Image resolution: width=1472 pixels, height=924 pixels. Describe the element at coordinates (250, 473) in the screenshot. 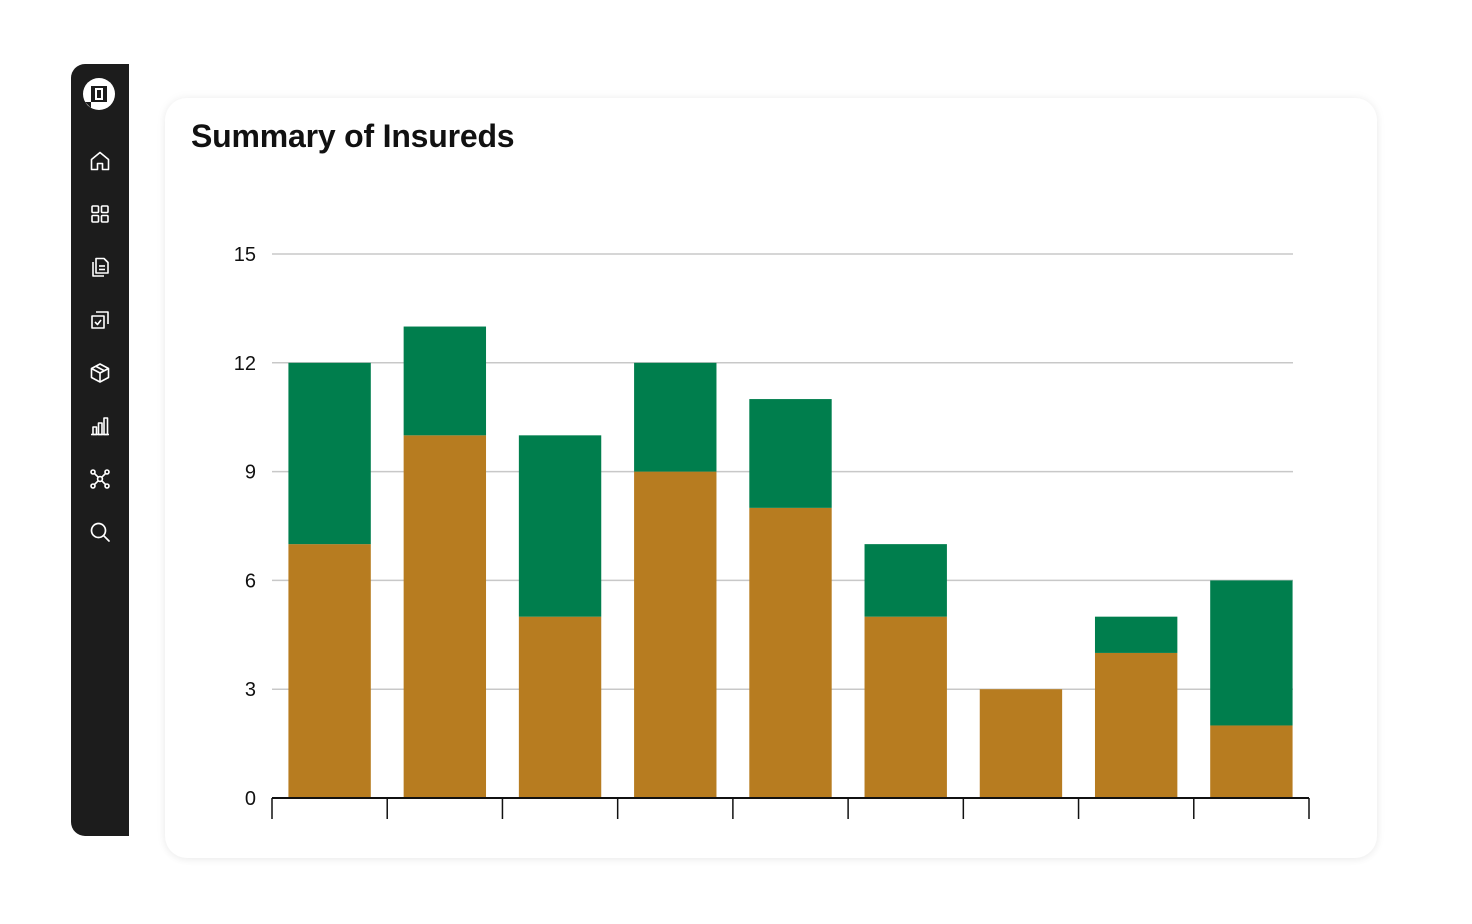

I see `y-tick-label: 9` at that location.